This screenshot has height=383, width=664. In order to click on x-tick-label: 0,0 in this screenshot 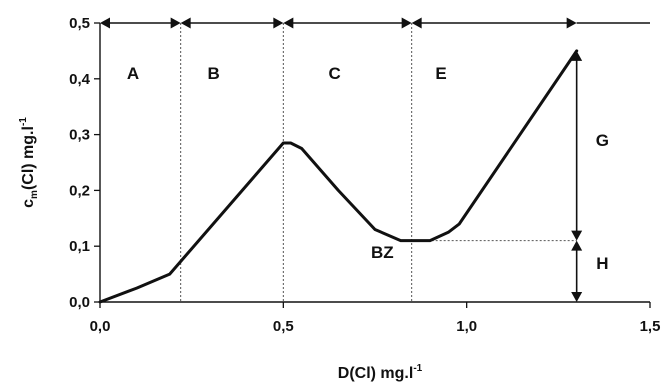, I will do `click(100, 326)`.